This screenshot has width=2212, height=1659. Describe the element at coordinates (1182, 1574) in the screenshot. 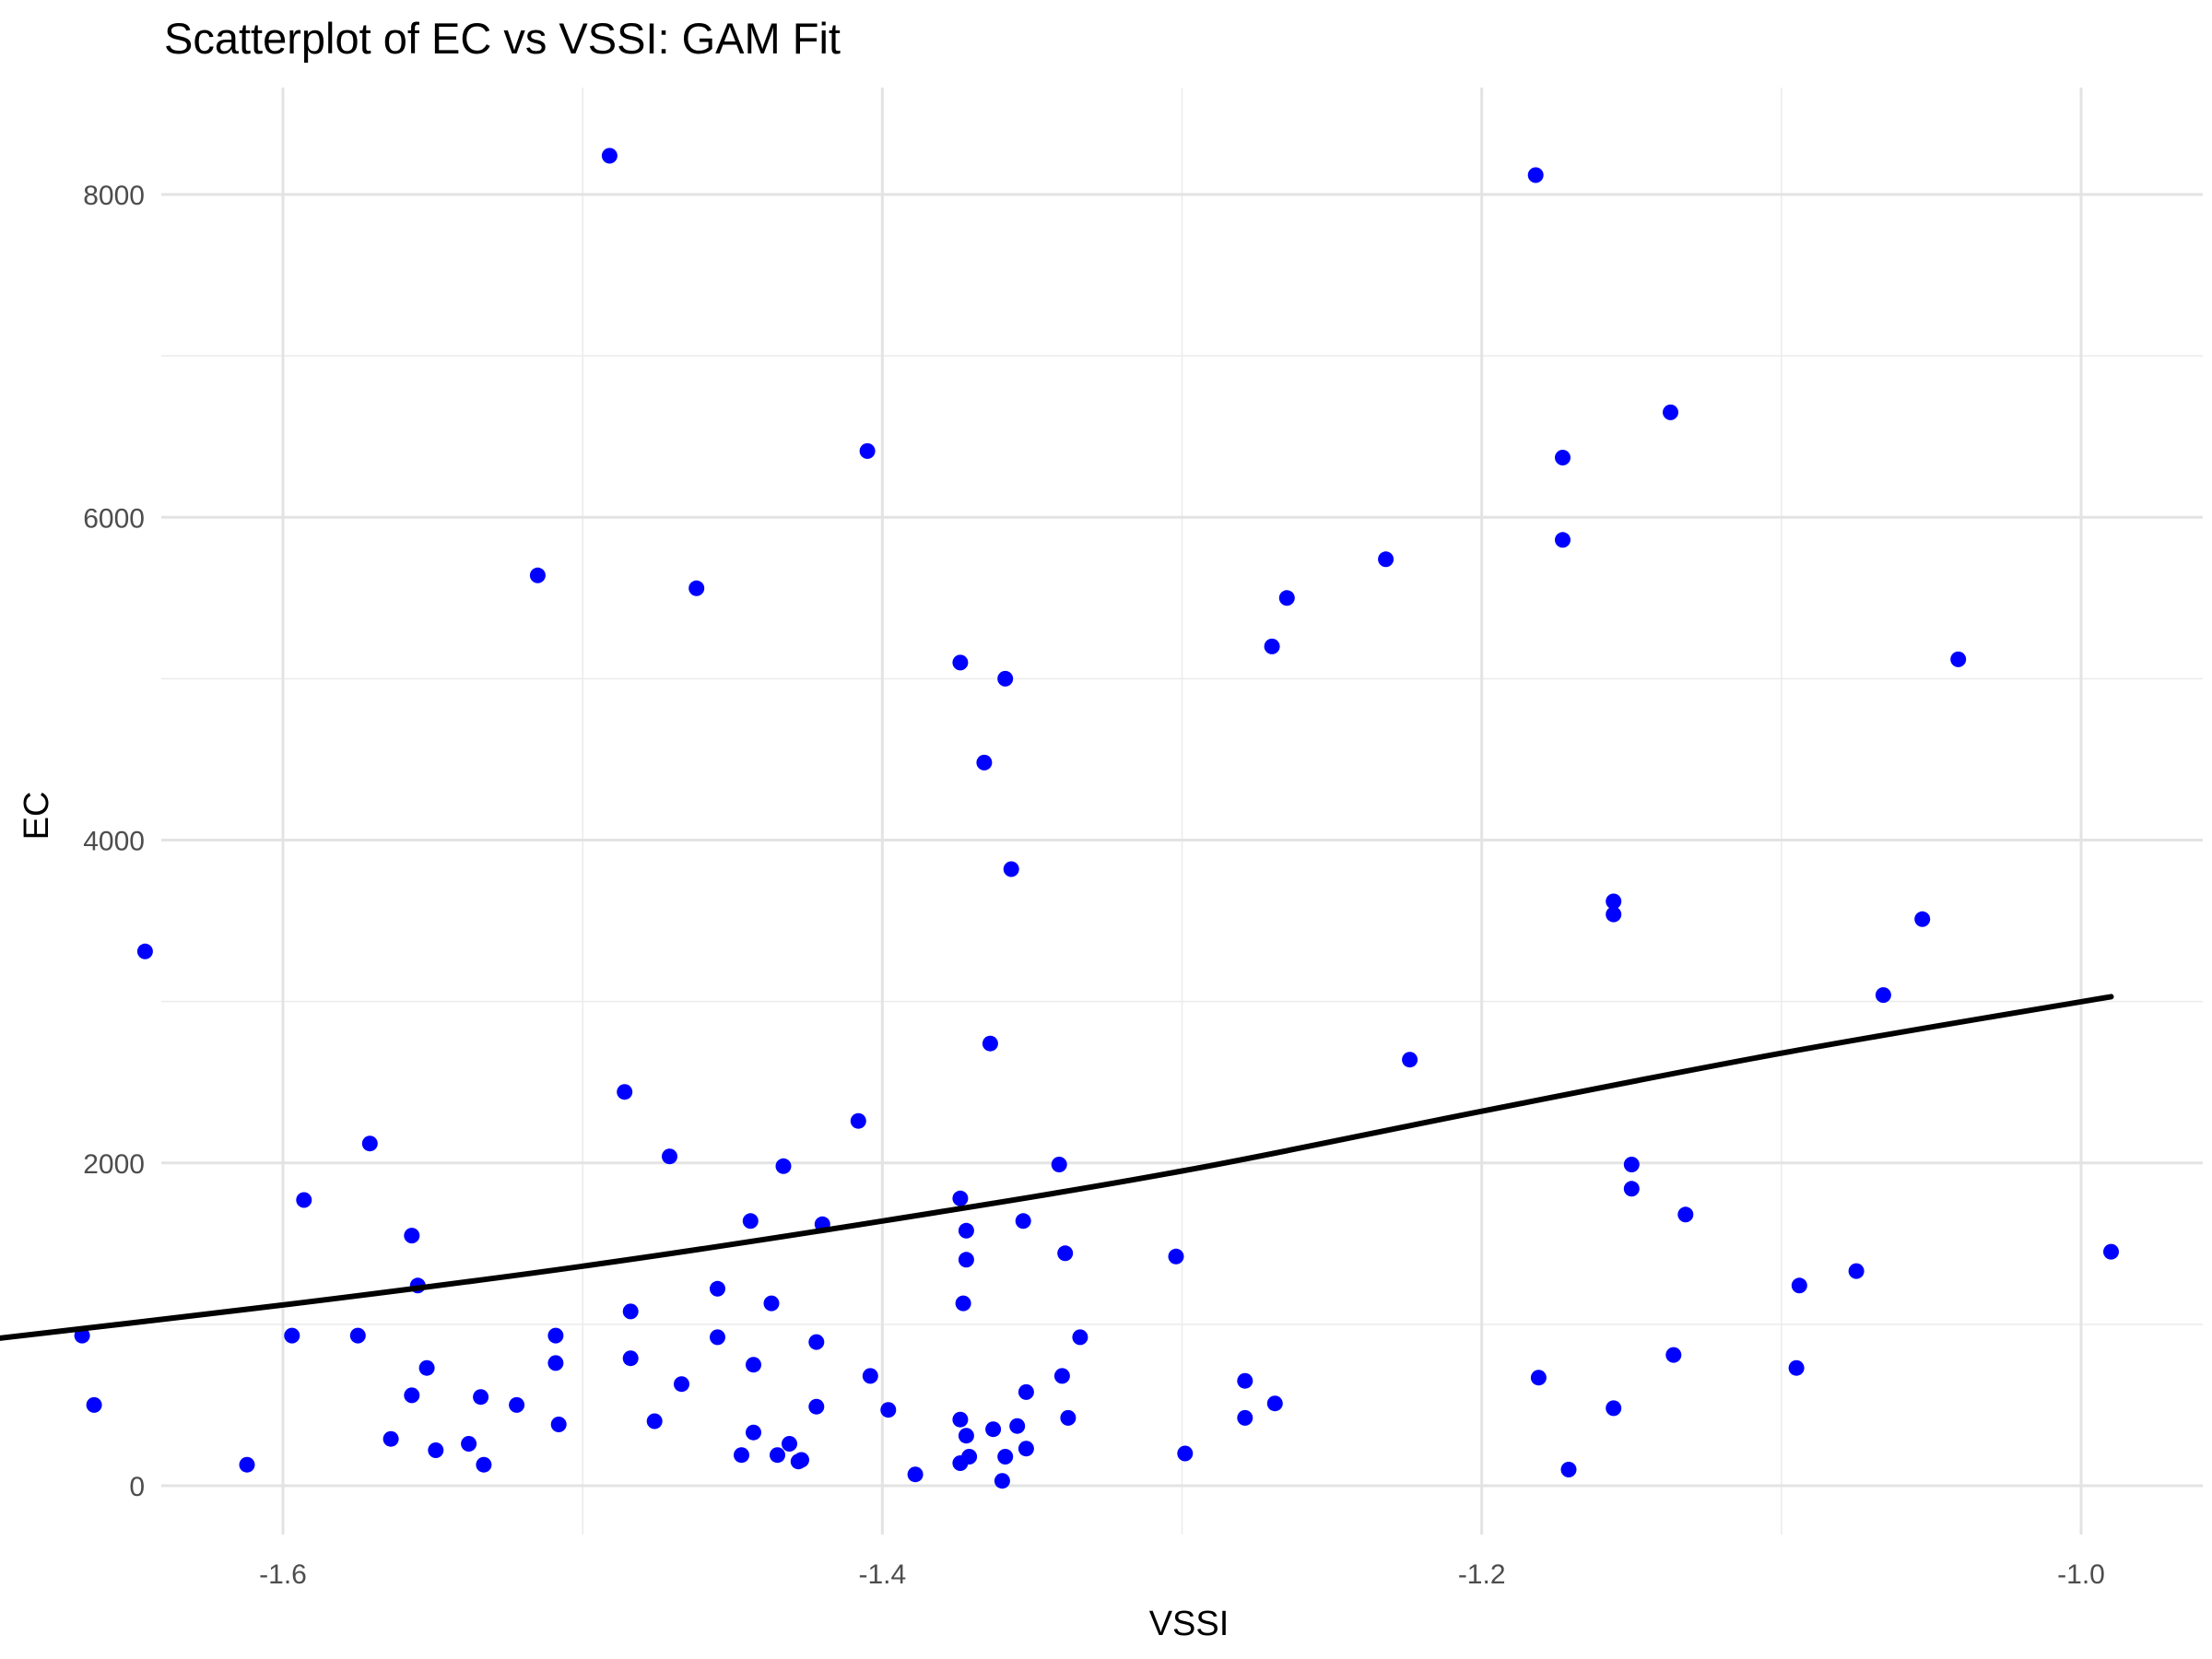

I see `x-axis-ticks: -1.6 -1.4 -1.2 -1.0` at that location.